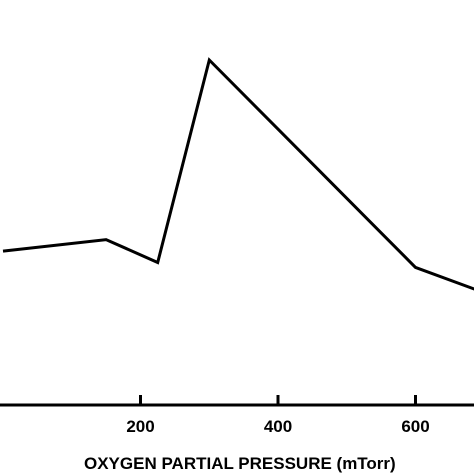  Describe the element at coordinates (240, 463) in the screenshot. I see `x-axis-title: OXYGEN PARTIAL PRESSURE (mTorr)` at that location.